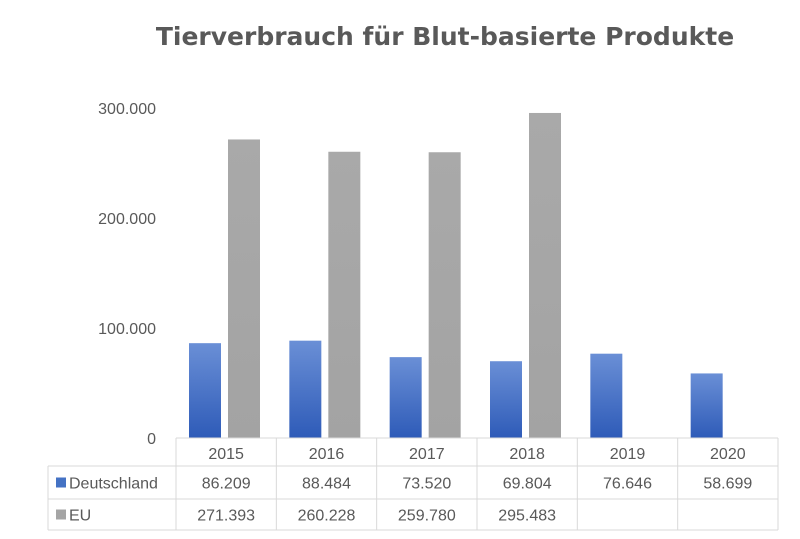 This screenshot has height=539, width=800. I want to click on legend-label: EU, so click(80, 516).